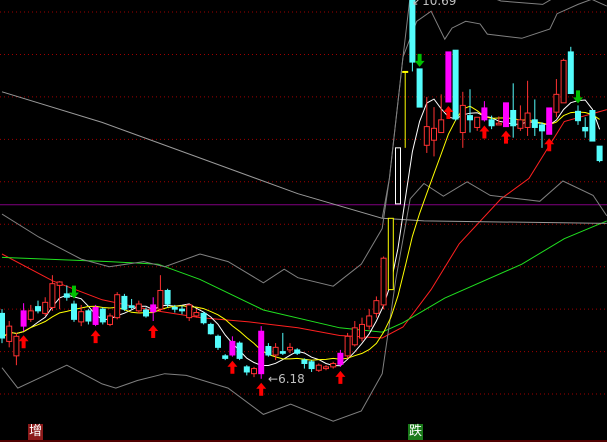 Image resolution: width=607 pixels, height=442 pixels. What do you see at coordinates (578, 97) in the screenshot?
I see `sell-arrow-icon` at bounding box center [578, 97].